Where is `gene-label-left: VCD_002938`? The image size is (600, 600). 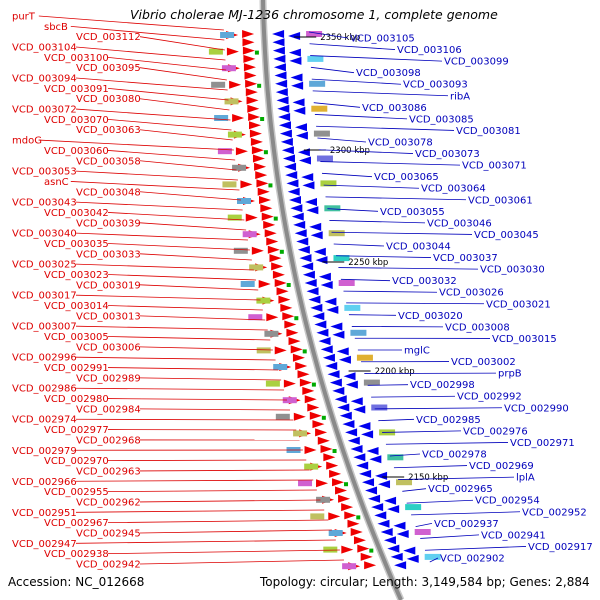 gene-label-left: VCD_002938 is located at coordinates (76, 554).